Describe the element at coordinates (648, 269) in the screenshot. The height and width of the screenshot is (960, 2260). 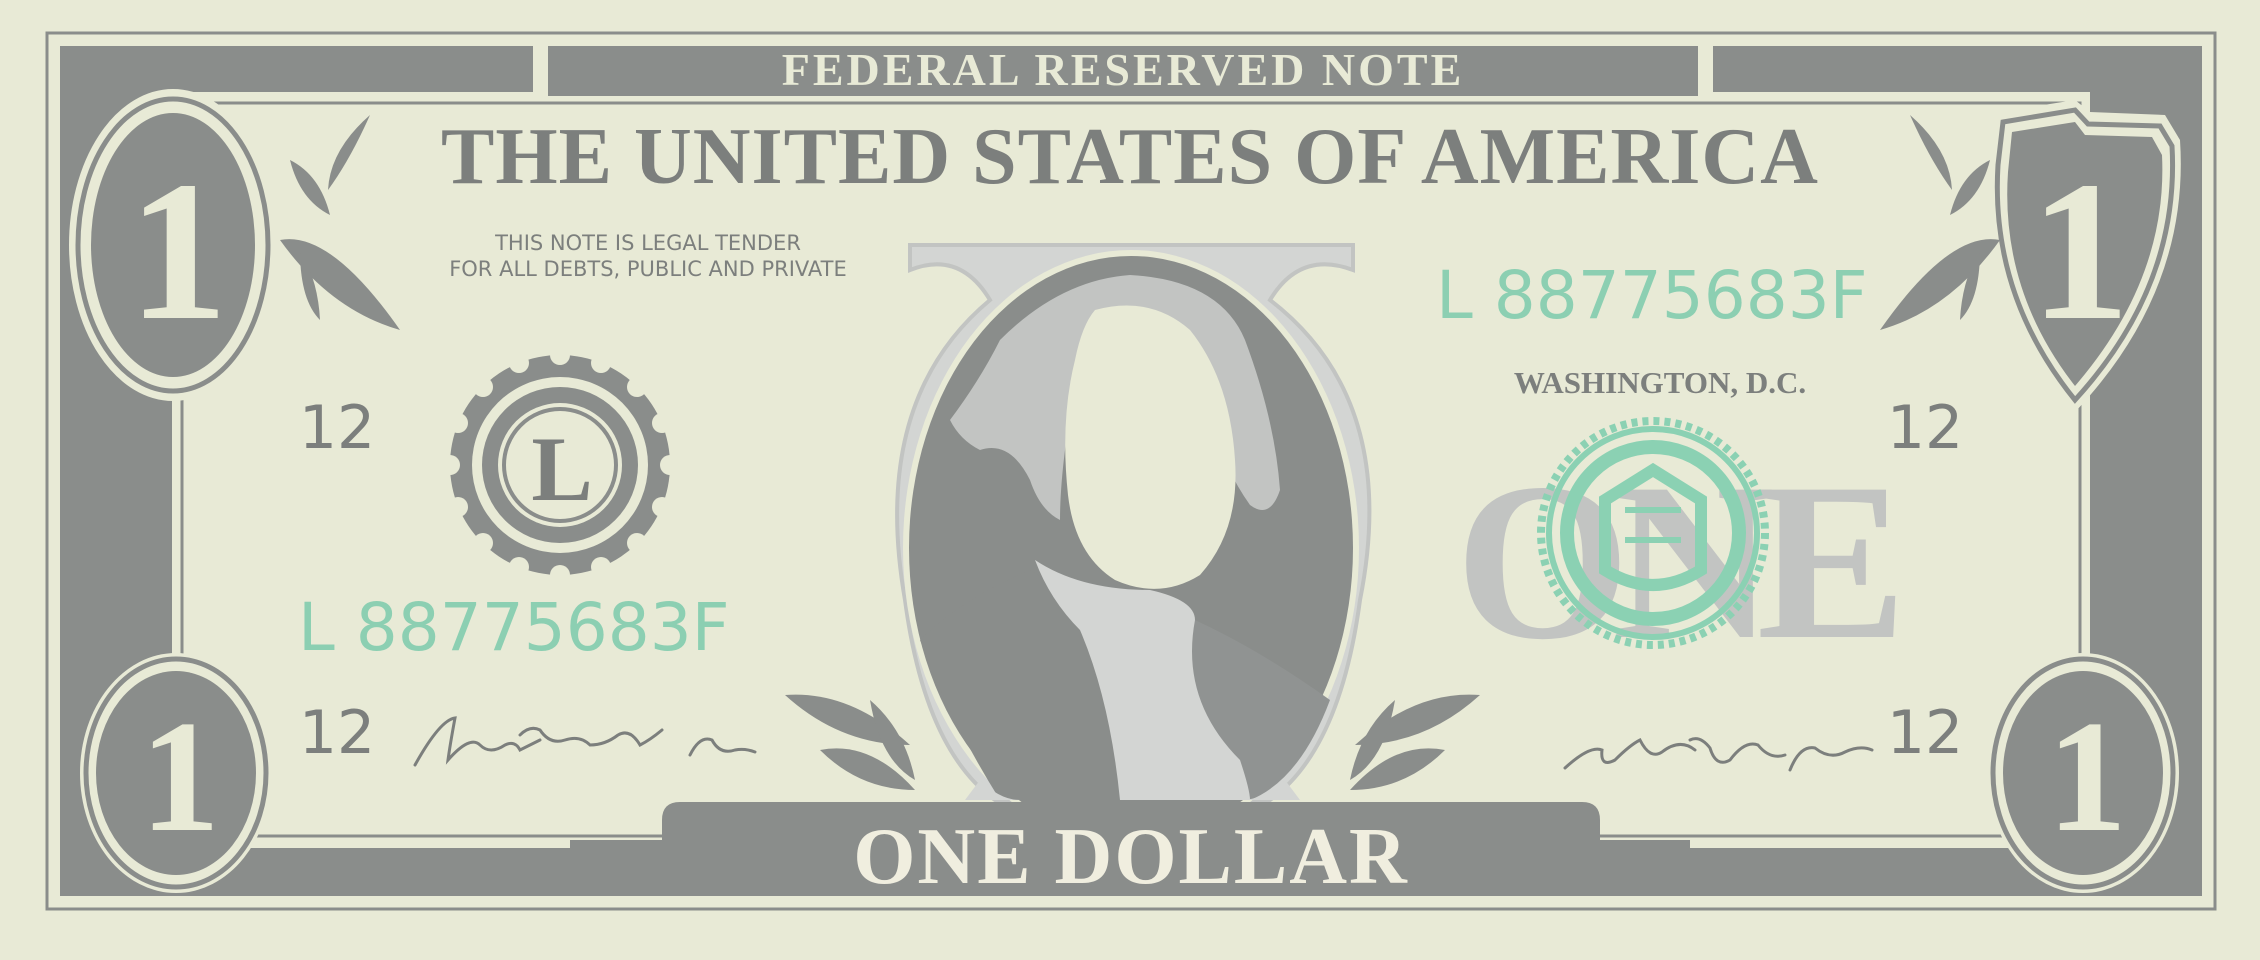
I see `legal-tender-line2: FOR ALL DEBTS, PUBLIC AND PRIVATE` at that location.